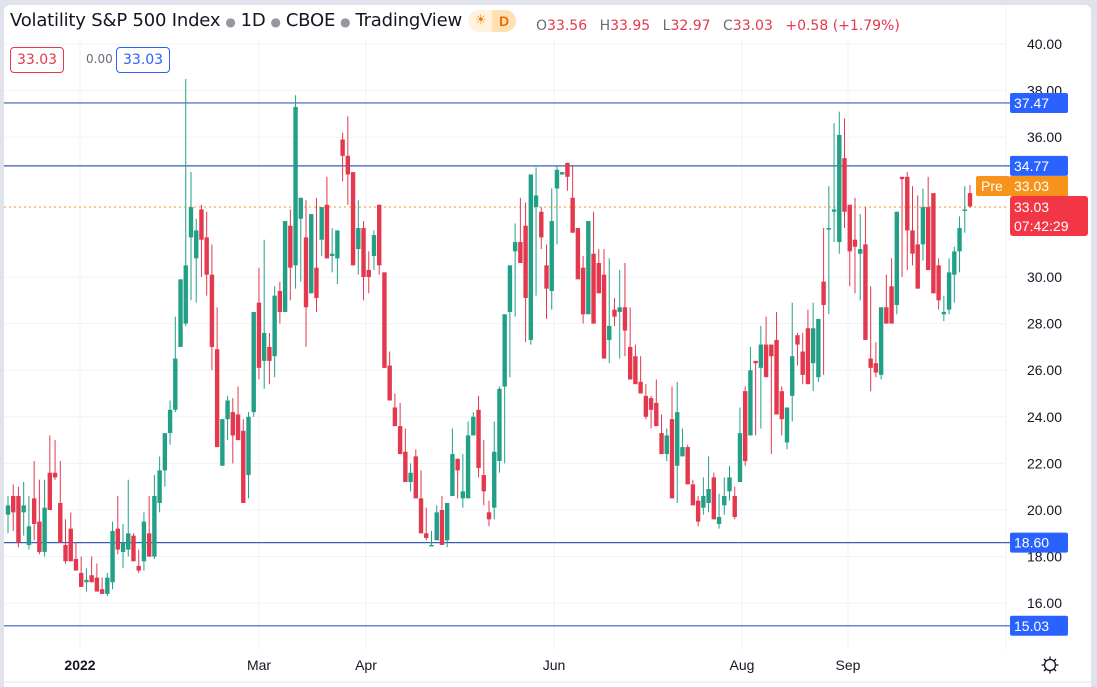  What do you see at coordinates (1044, 277) in the screenshot?
I see `price-tick: 30.00` at bounding box center [1044, 277].